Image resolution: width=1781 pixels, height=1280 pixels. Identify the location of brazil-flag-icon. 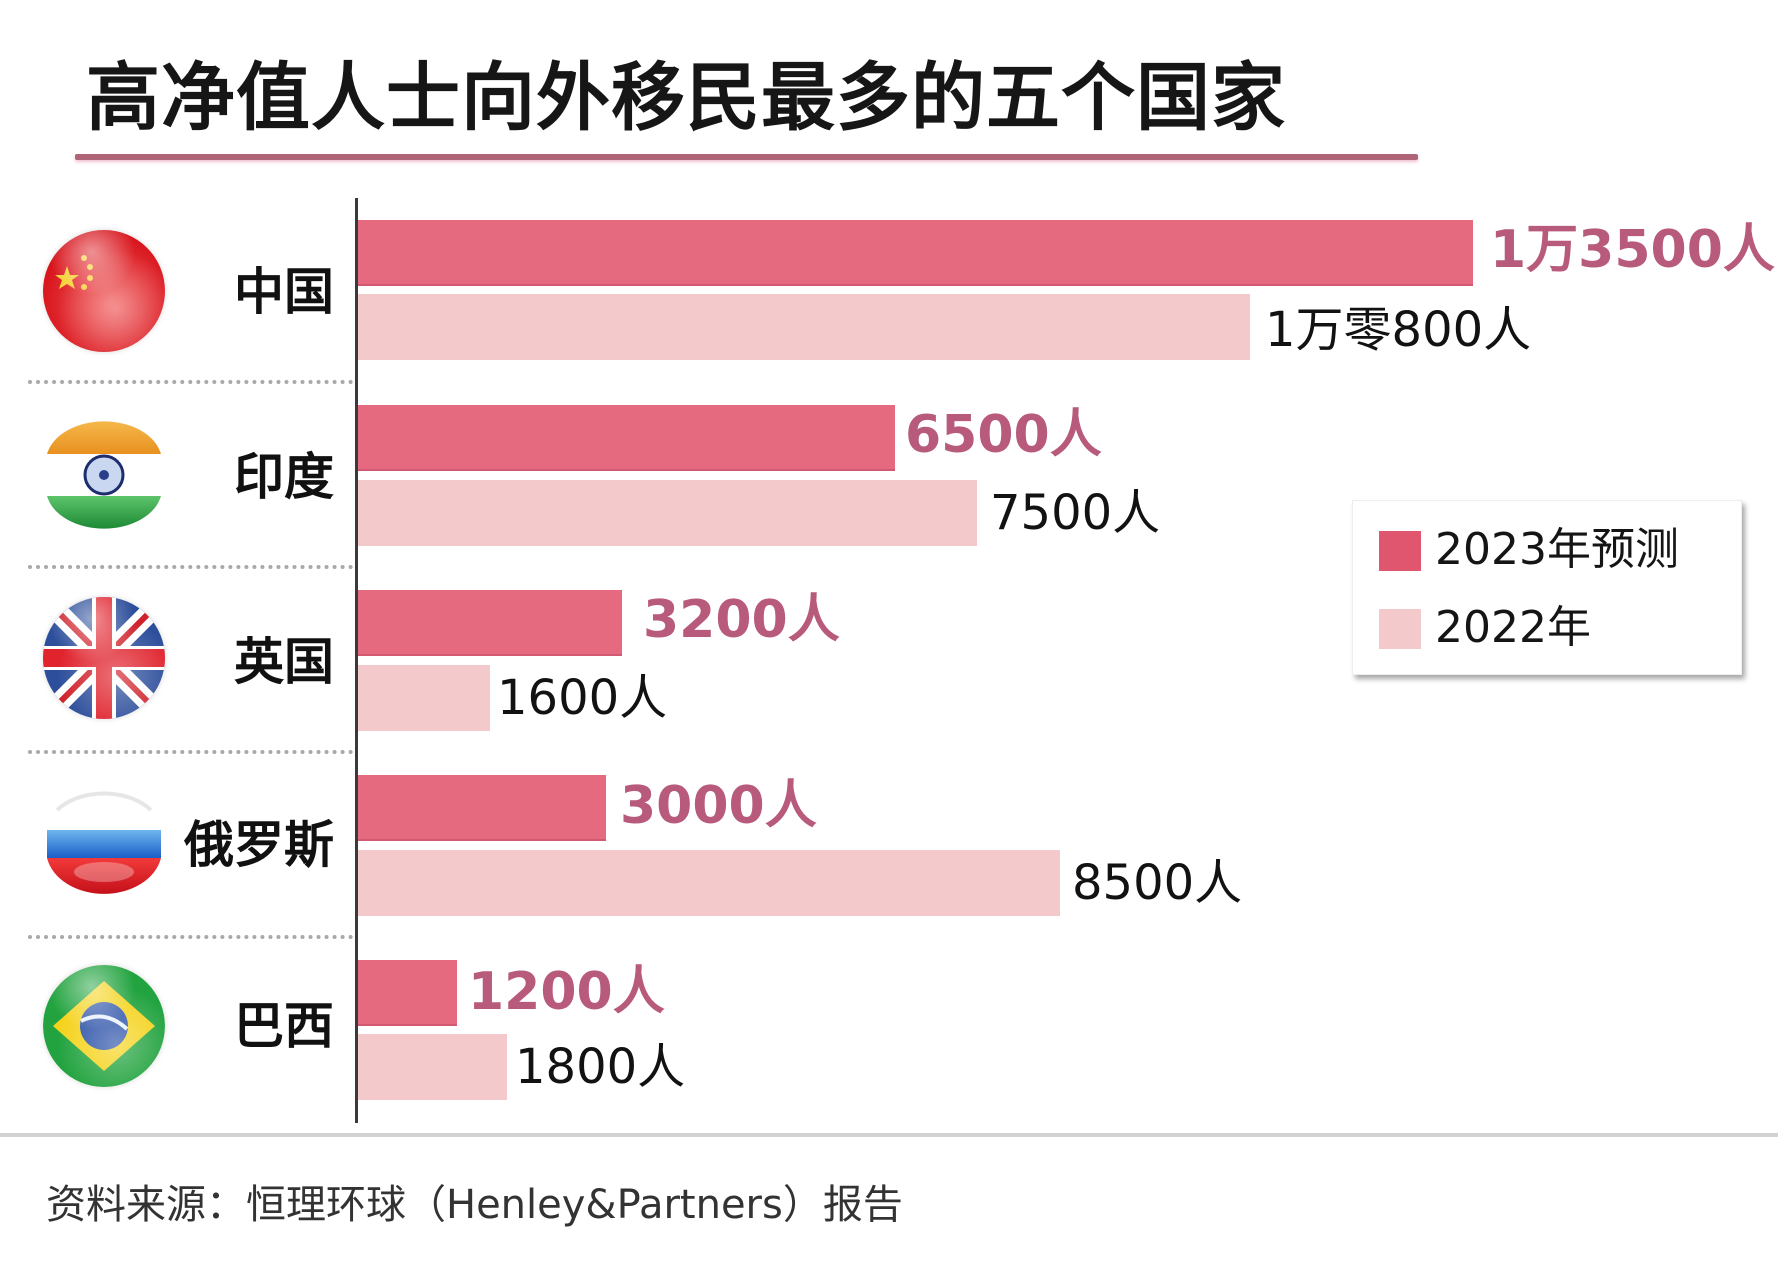
(104, 1026).